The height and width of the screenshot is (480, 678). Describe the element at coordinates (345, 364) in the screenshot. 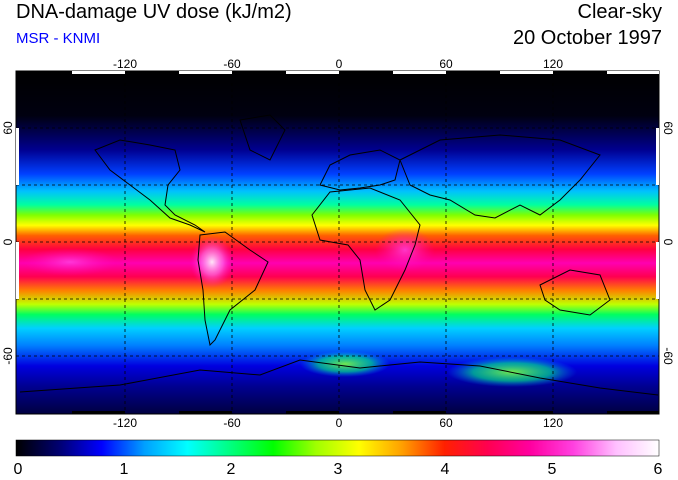

I see `antarctic-patch-west` at that location.